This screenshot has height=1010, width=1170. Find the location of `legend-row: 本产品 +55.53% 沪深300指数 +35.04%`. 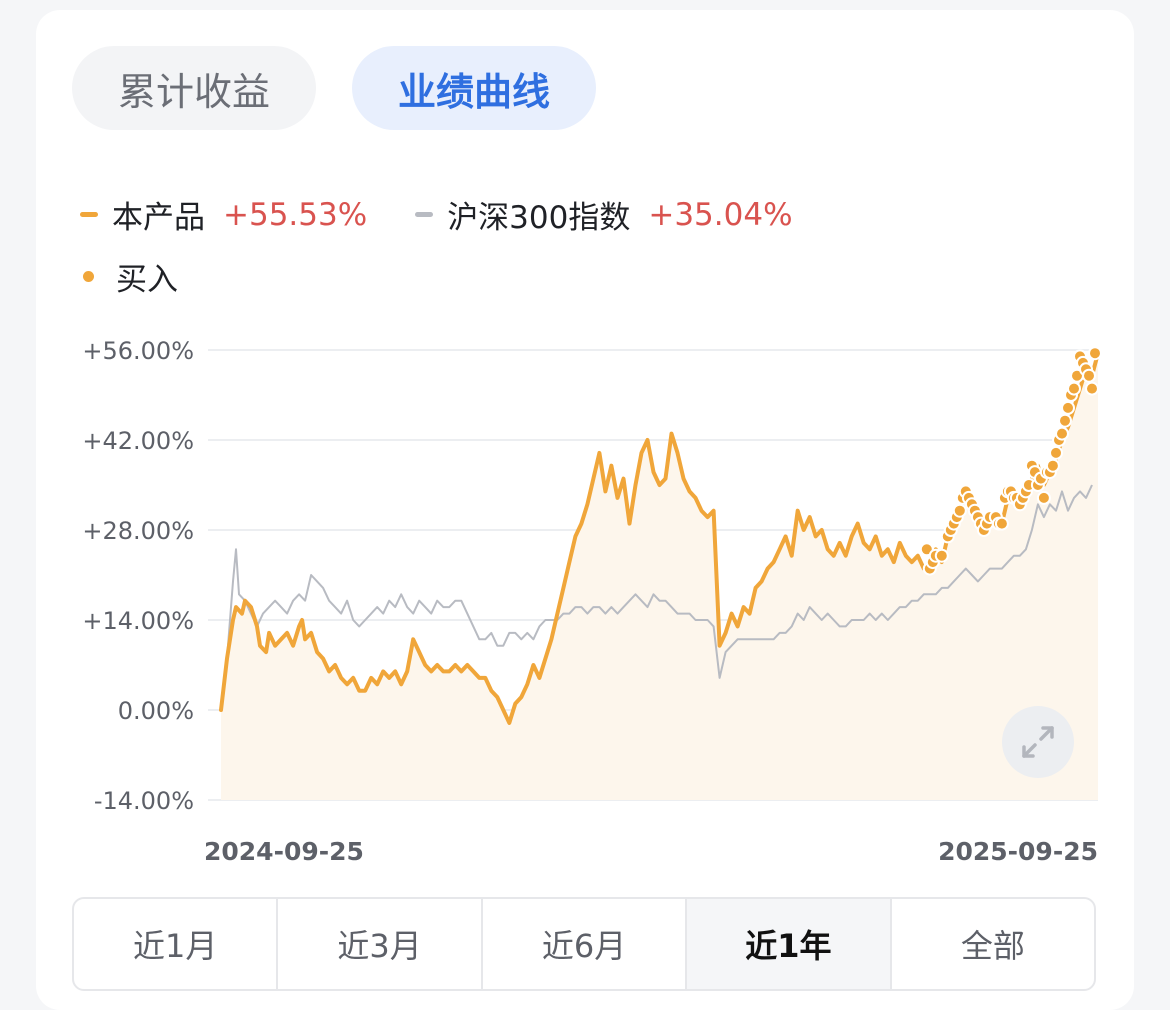

legend-row: 本产品 +55.53% 沪深300指数 +35.04% is located at coordinates (460, 214).